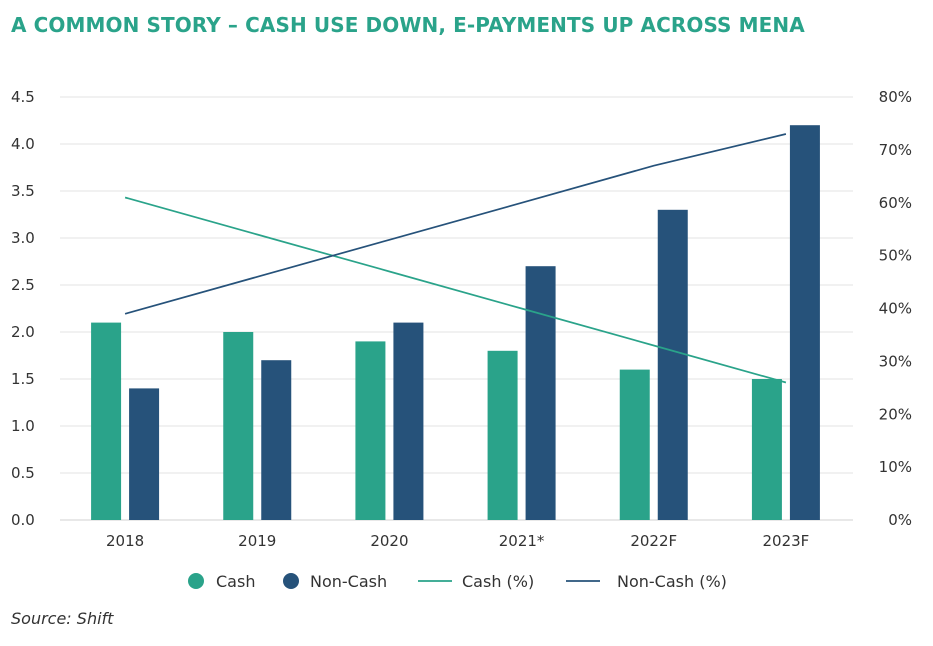 The image size is (933, 646). What do you see at coordinates (895, 467) in the screenshot?
I see `y2-tick-label: 10%` at bounding box center [895, 467].